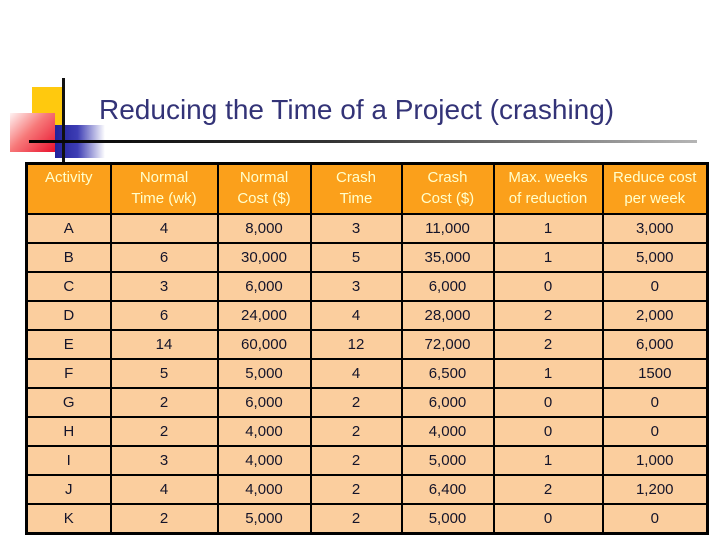 This screenshot has height=540, width=720. Describe the element at coordinates (655, 489) in the screenshot. I see `table-cell: 1,200` at that location.